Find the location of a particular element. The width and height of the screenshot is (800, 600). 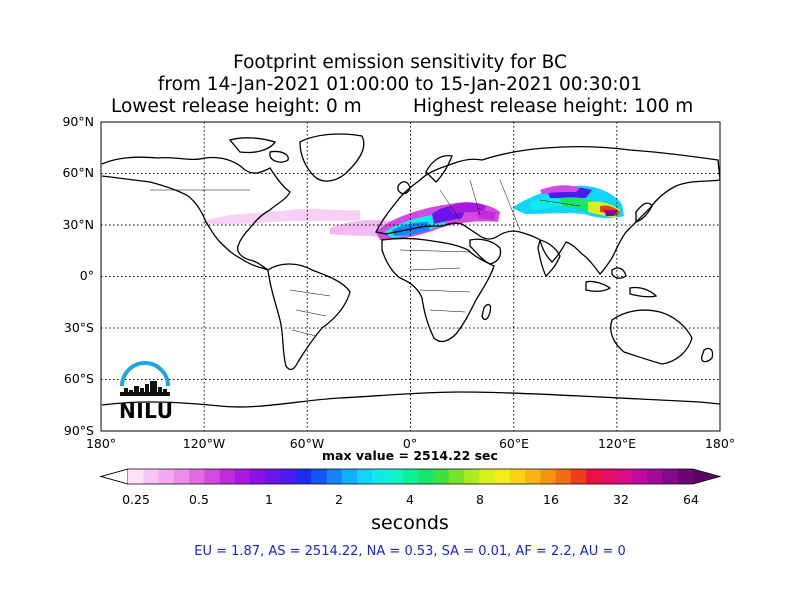

lon-label: 120°E is located at coordinates (616, 443).